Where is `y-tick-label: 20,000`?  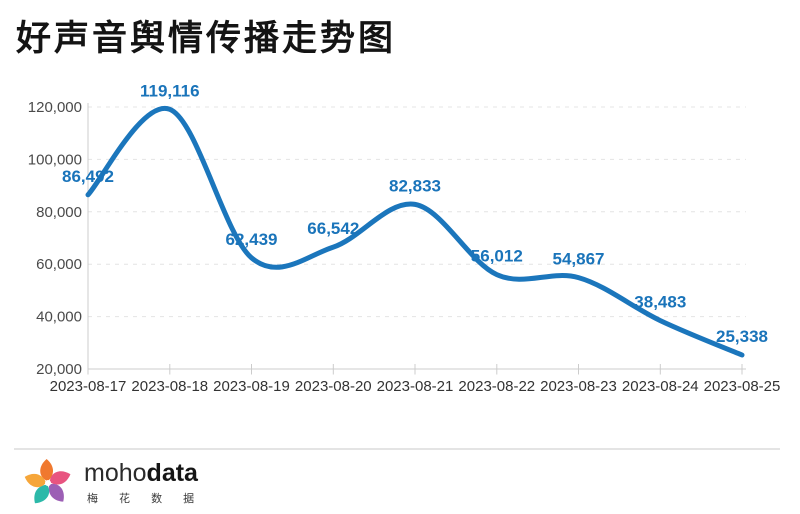
y-tick-label: 20,000 is located at coordinates (59, 369).